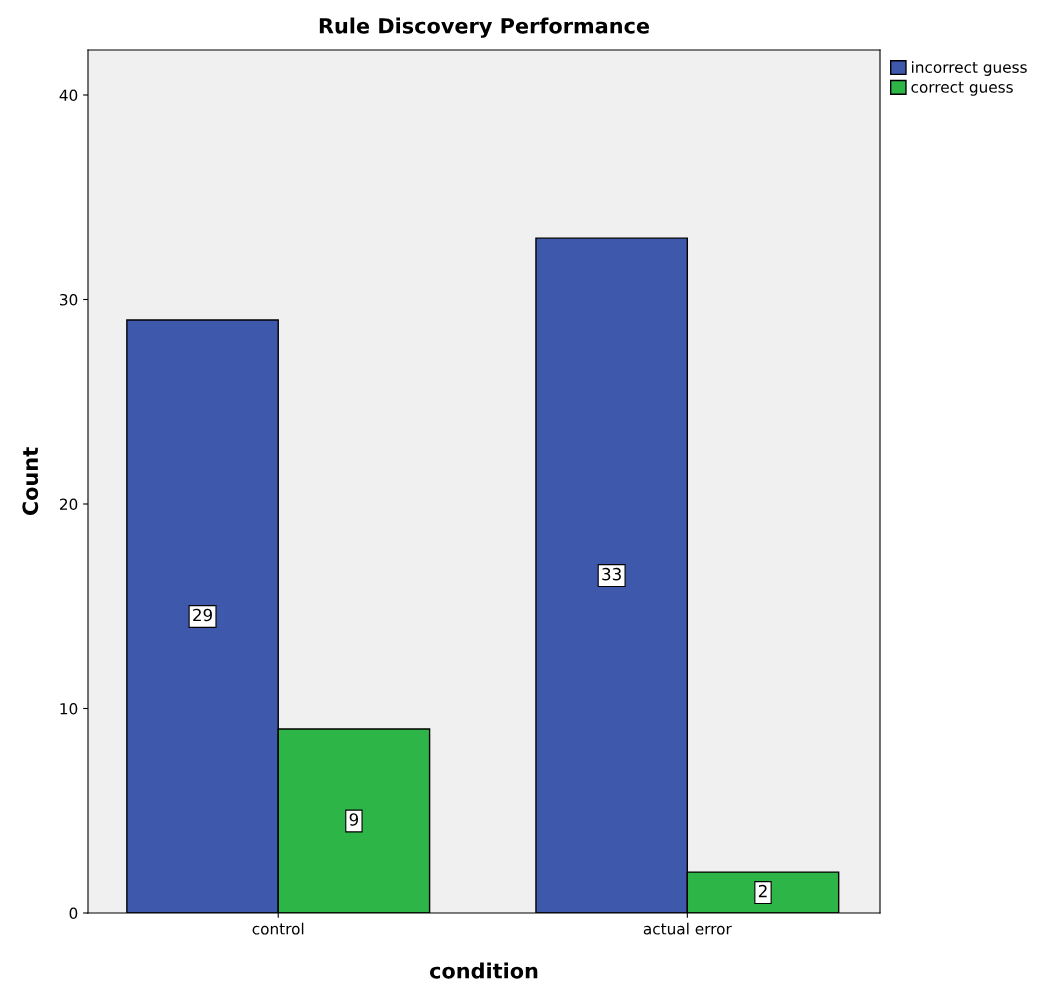  What do you see at coordinates (202, 615) in the screenshot?
I see `data-label: 29` at bounding box center [202, 615].